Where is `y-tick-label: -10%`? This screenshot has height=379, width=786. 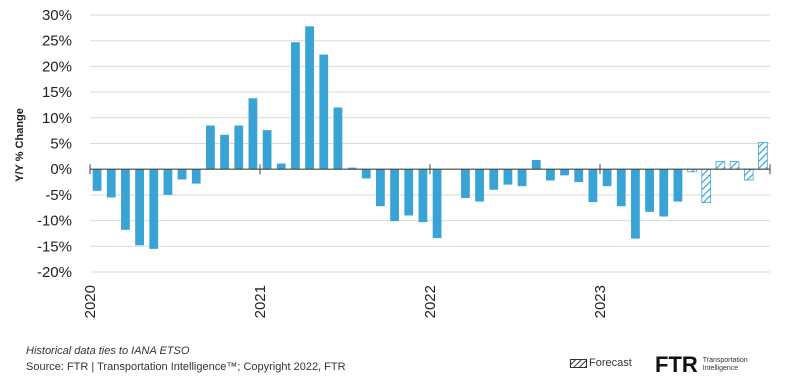
y-tick-label: -10% is located at coordinates (54, 221).